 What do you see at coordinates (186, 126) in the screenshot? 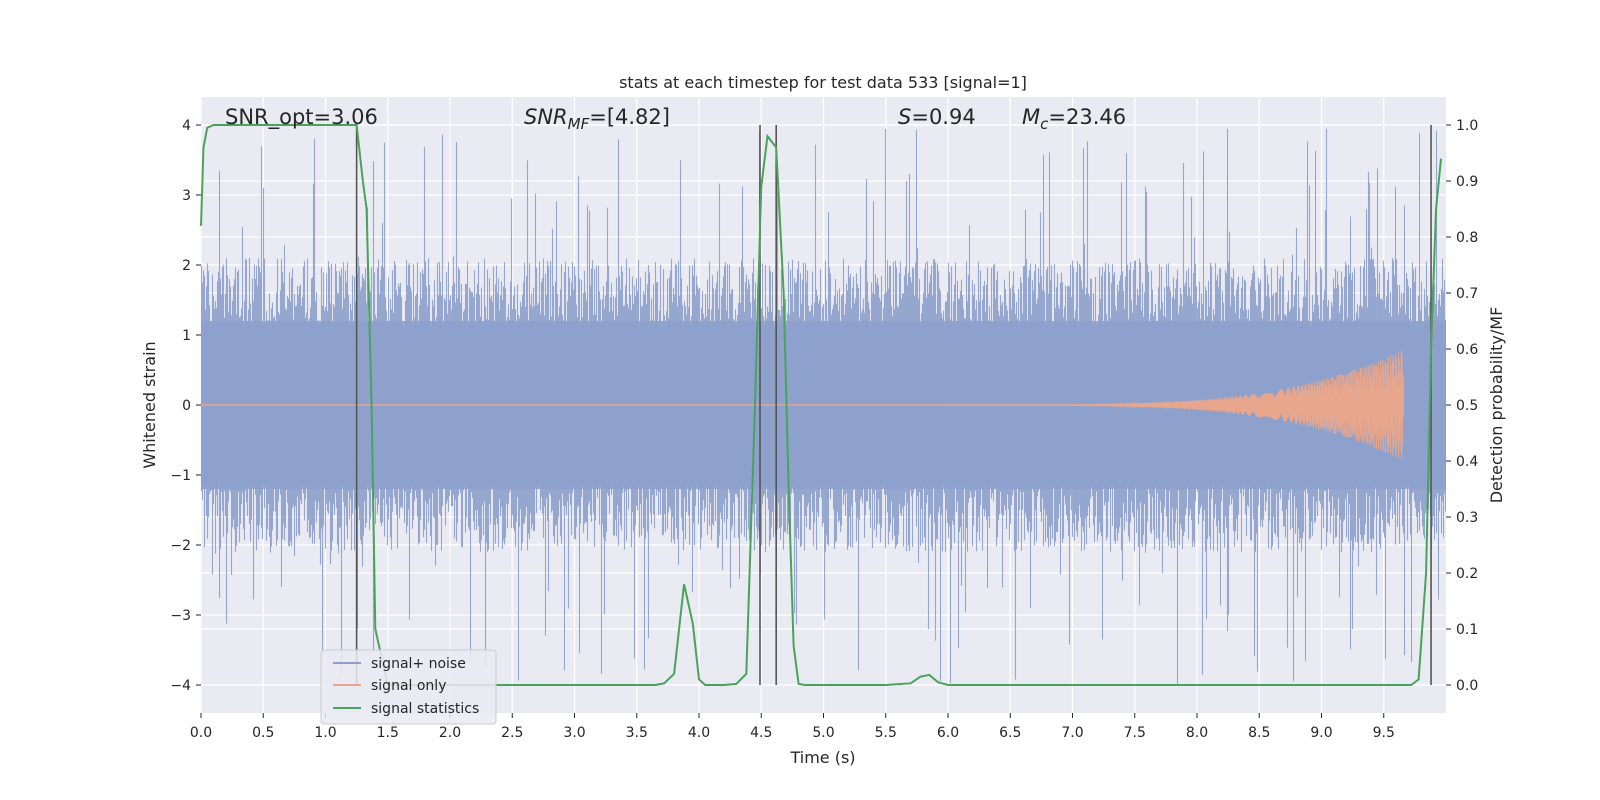
I see `y-tick-label-0: 4` at bounding box center [186, 126].